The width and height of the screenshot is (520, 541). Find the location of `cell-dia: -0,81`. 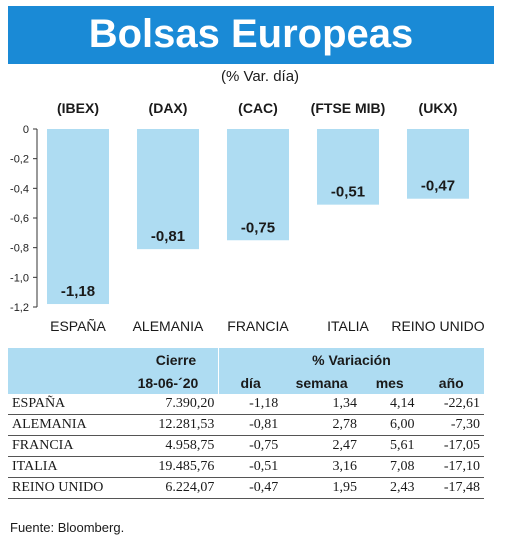

cell-dia: -0,81 is located at coordinates (250, 425).